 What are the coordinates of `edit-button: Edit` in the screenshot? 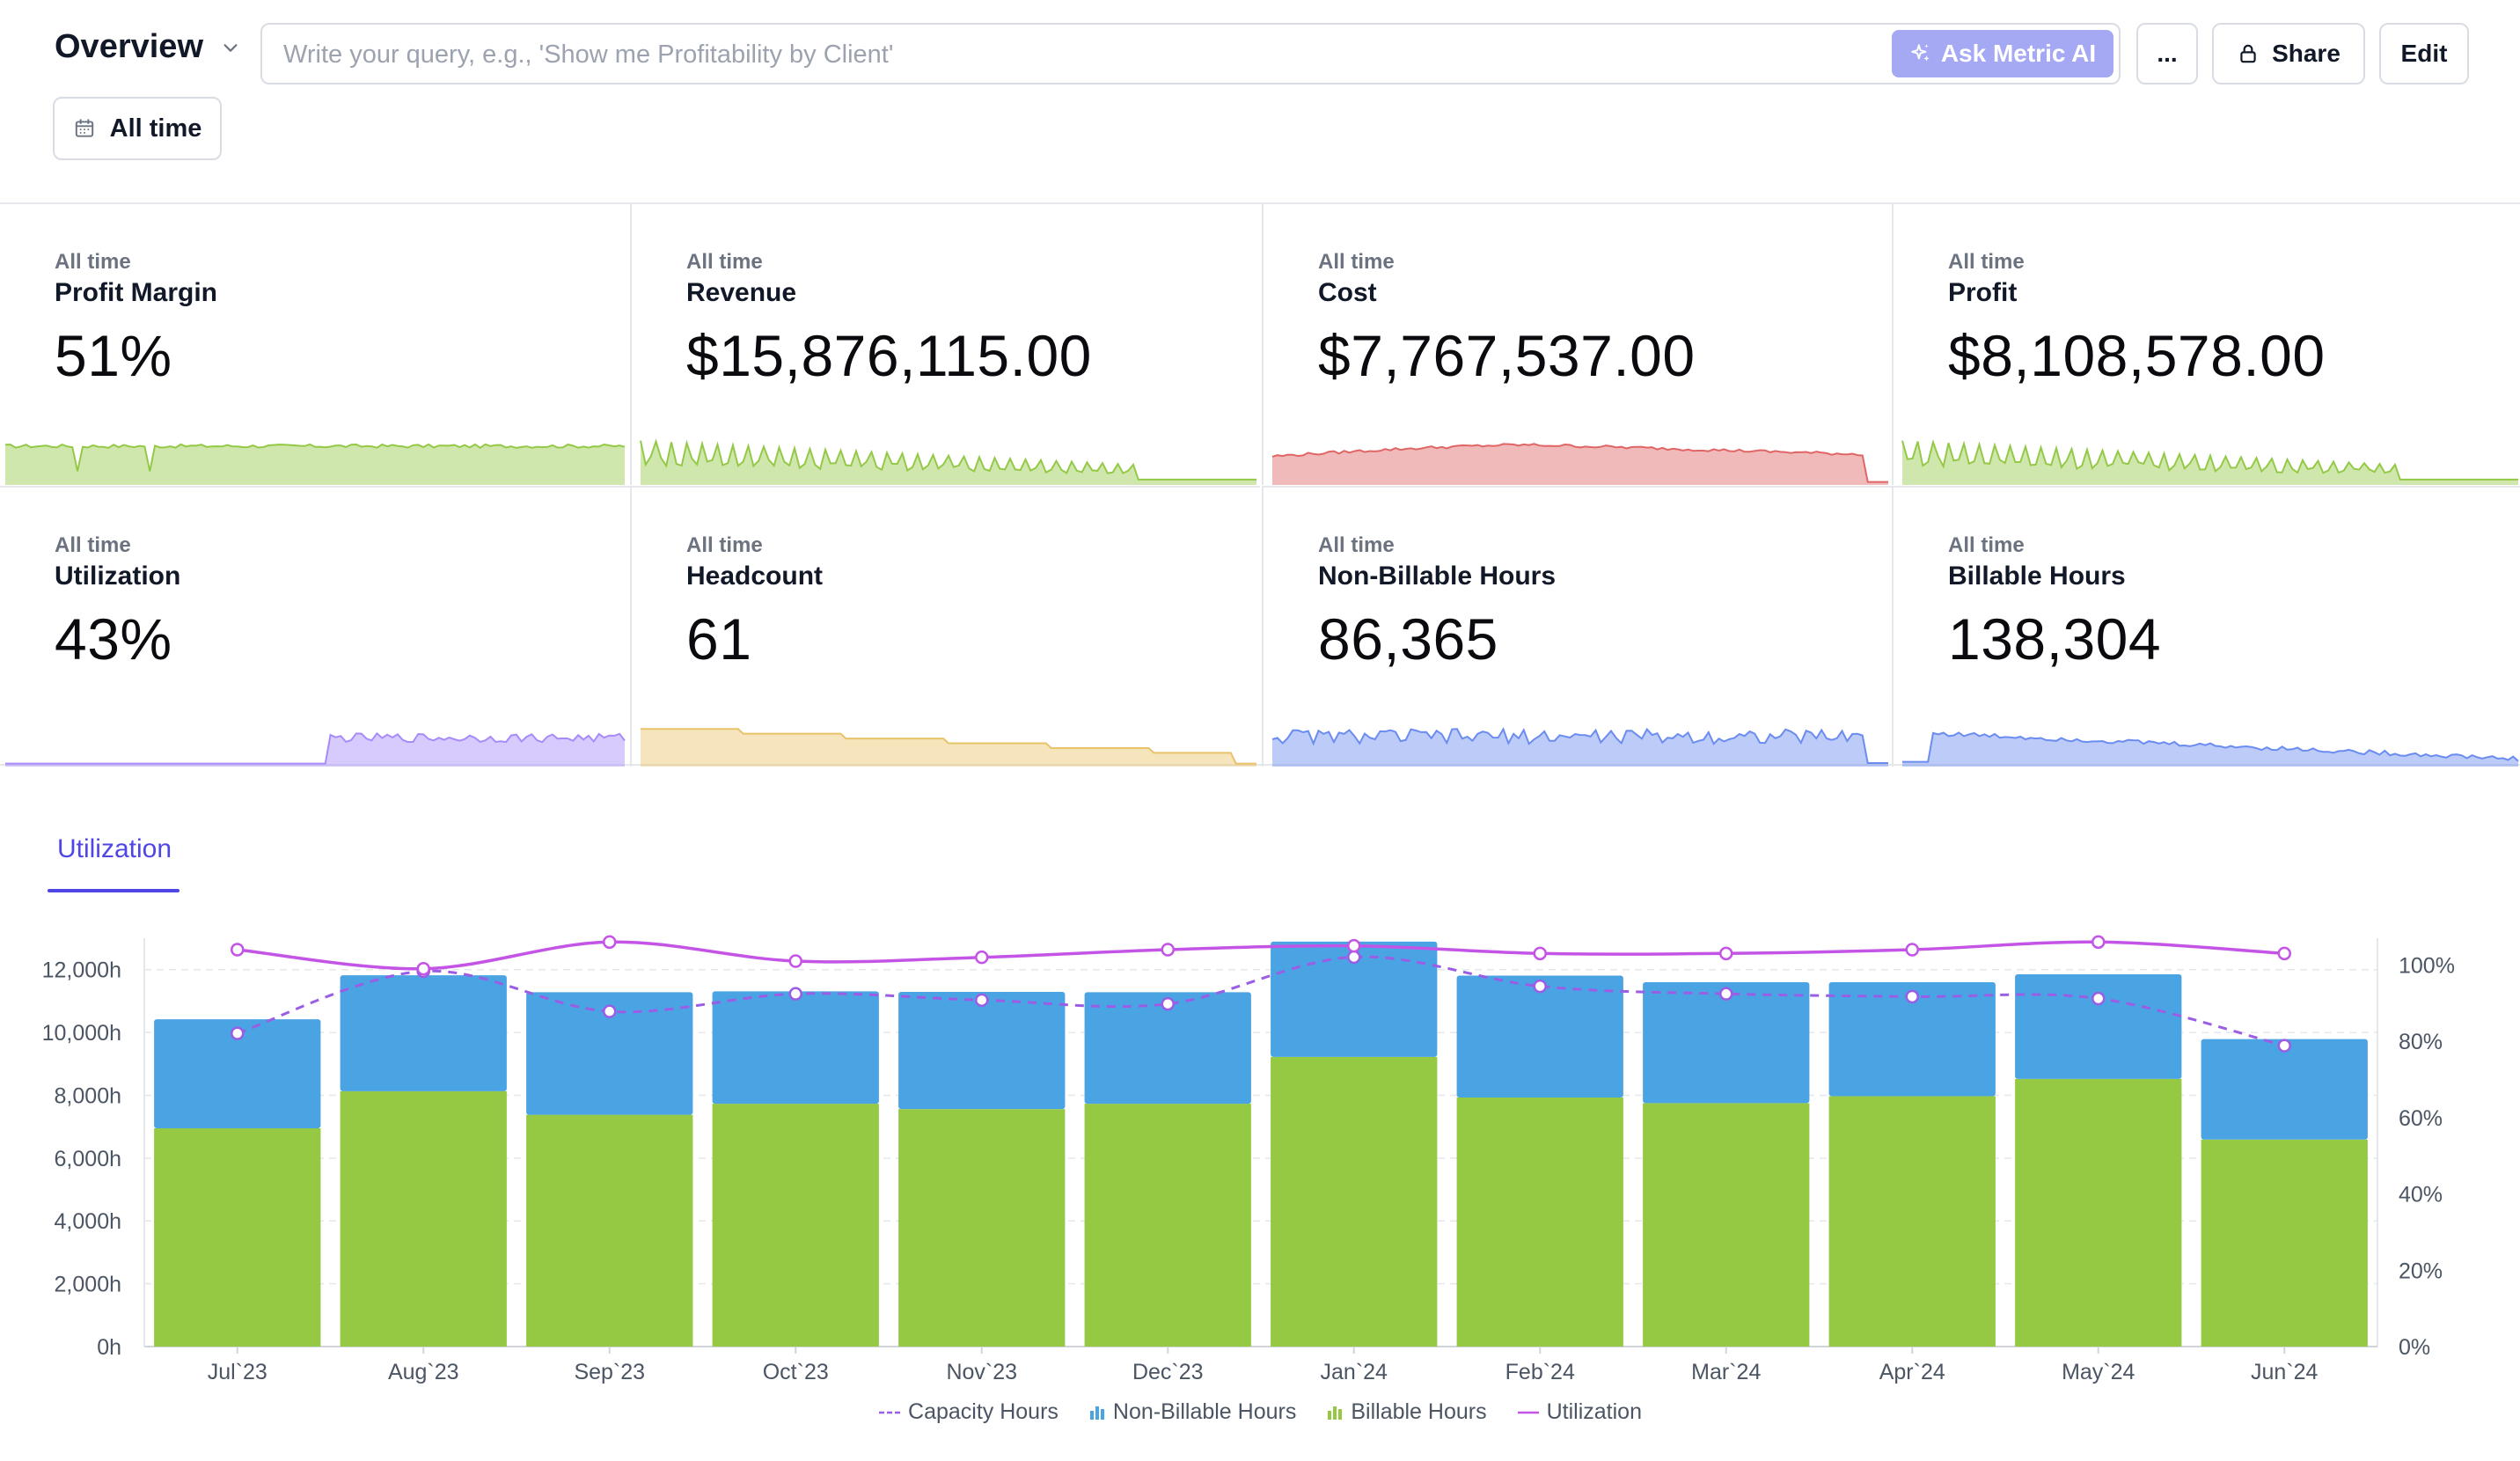 It's located at (2424, 53).